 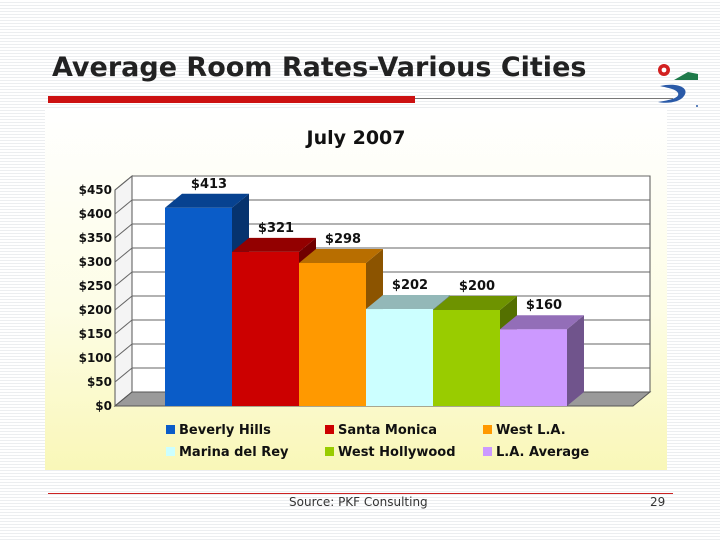 I want to click on chart-title: July 2007, so click(x=355, y=138).